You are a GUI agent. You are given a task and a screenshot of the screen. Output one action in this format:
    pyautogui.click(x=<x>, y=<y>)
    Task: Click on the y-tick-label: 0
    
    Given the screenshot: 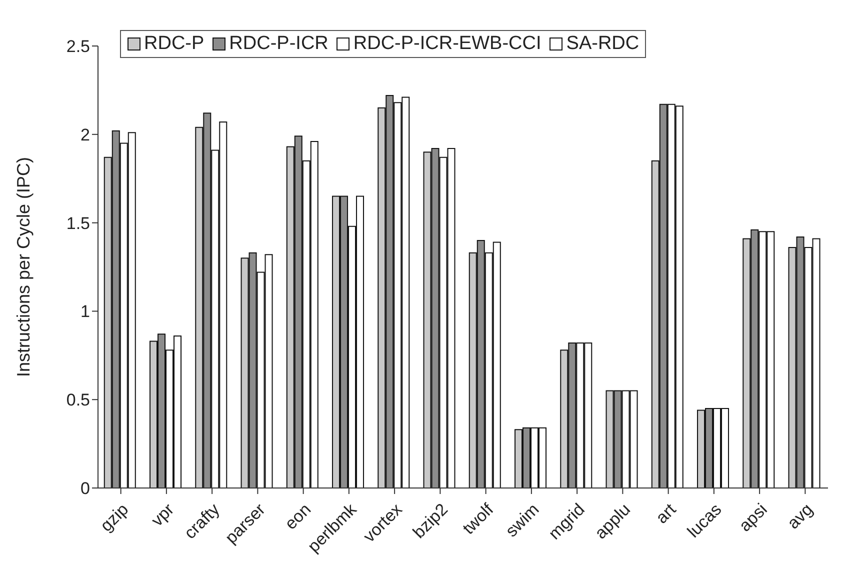 What is the action you would take?
    pyautogui.click(x=85, y=488)
    